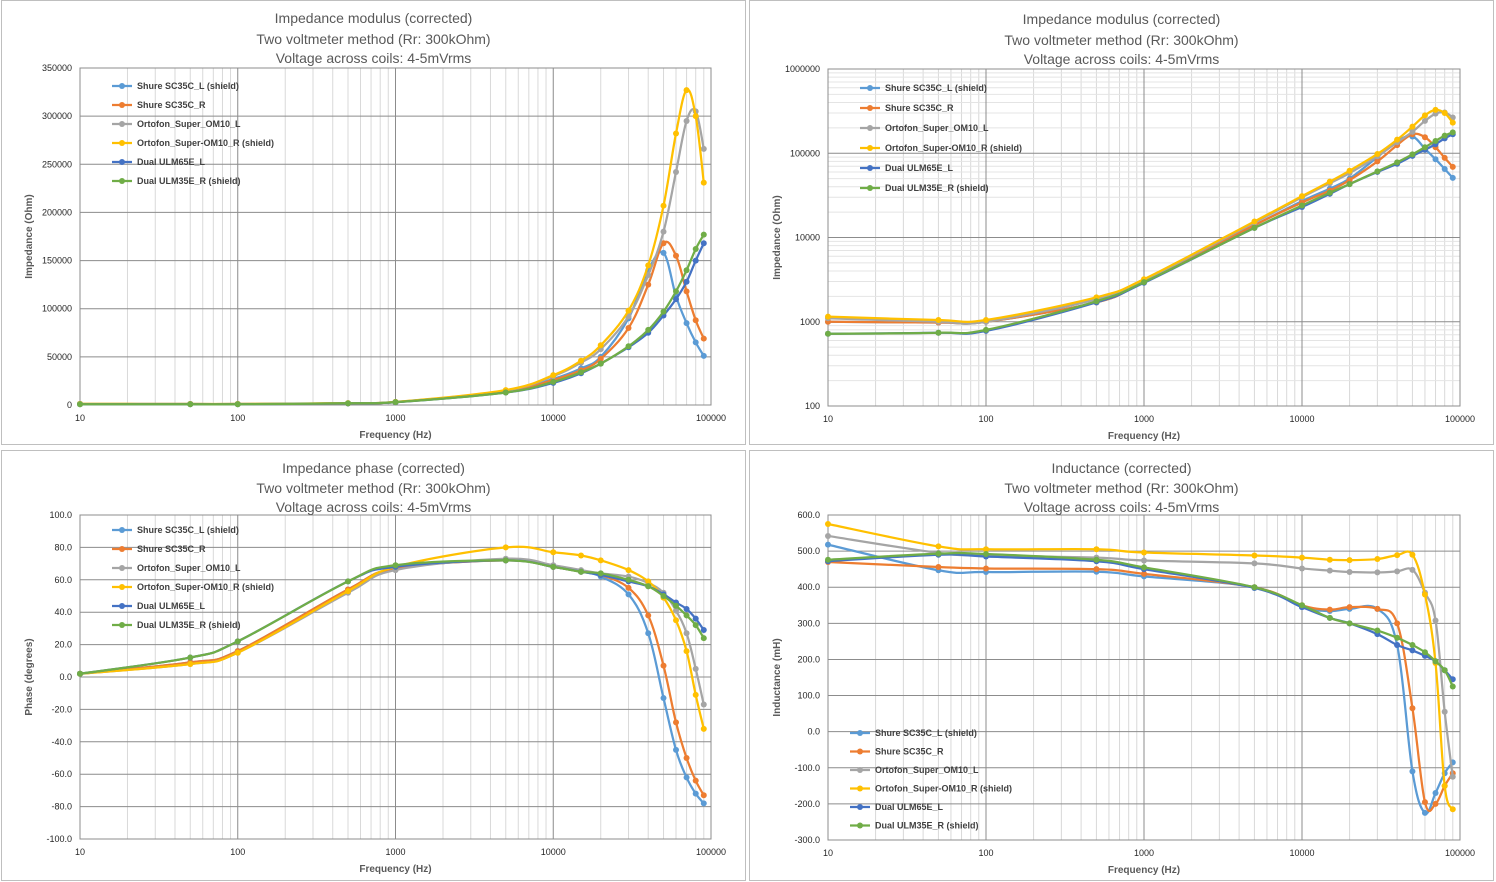 The width and height of the screenshot is (1496, 882). Describe the element at coordinates (60, 515) in the screenshot. I see `y-tick-label: 100.0` at that location.